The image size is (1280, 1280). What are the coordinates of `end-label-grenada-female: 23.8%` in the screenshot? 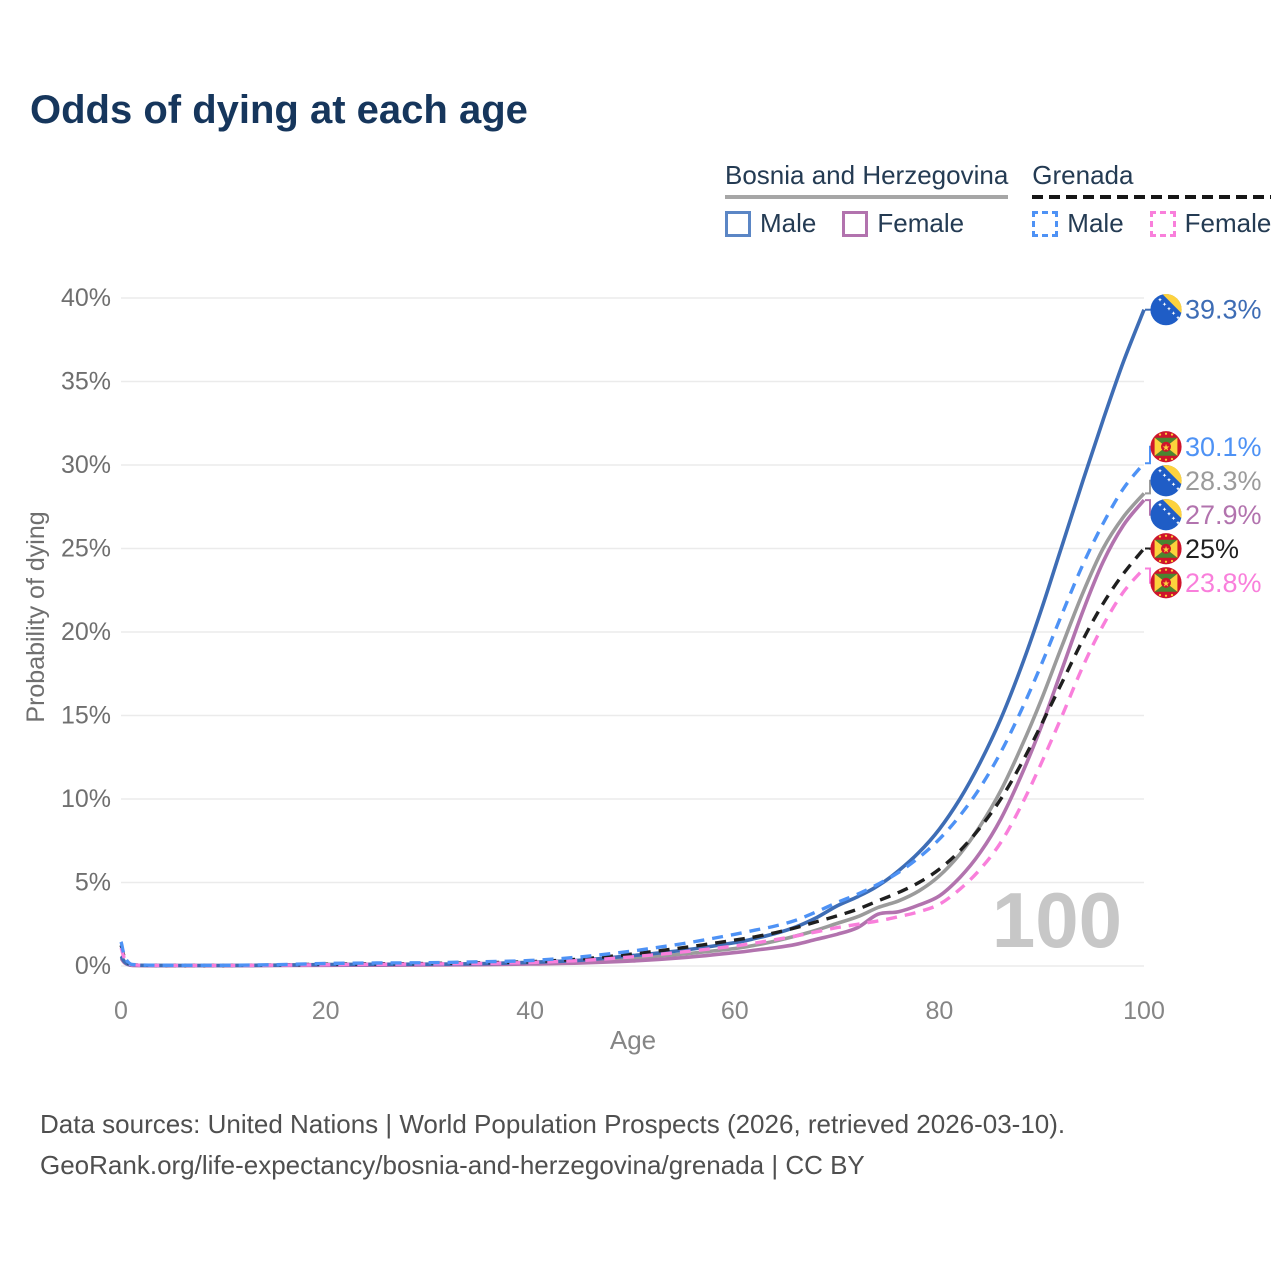 It's located at (1223, 583).